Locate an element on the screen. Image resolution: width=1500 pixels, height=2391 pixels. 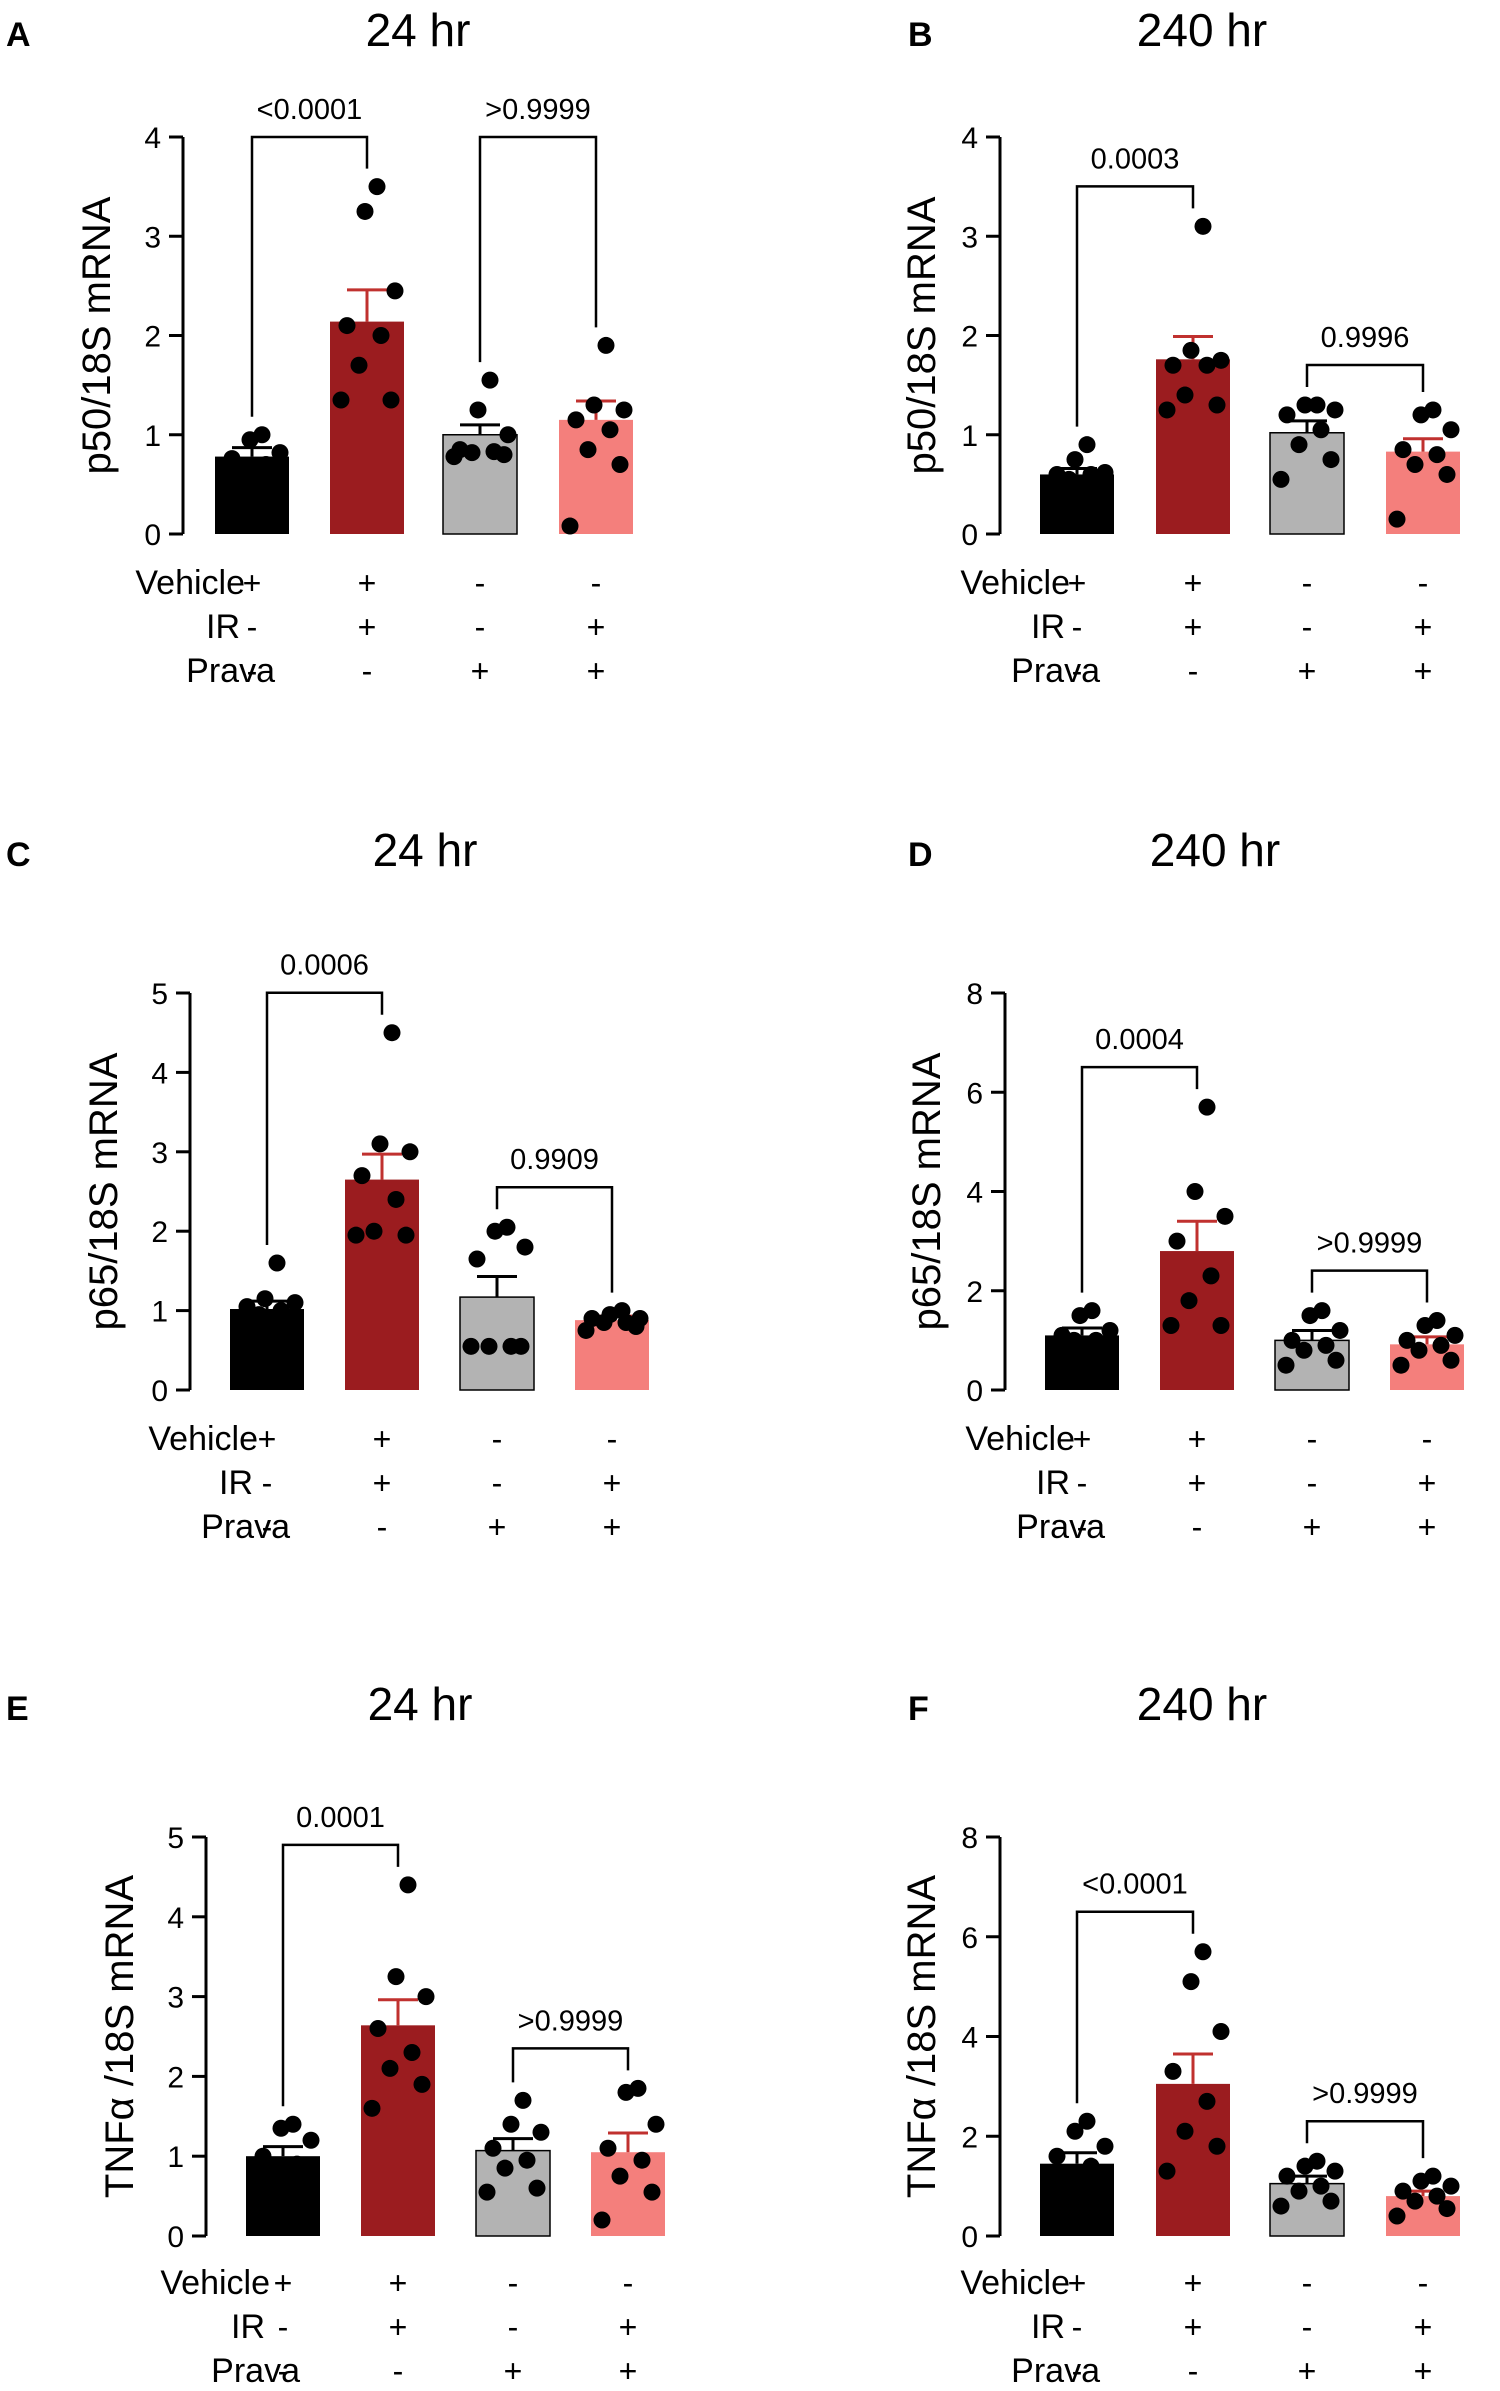
y-tick-label: 8 is located at coordinates (974, 994).